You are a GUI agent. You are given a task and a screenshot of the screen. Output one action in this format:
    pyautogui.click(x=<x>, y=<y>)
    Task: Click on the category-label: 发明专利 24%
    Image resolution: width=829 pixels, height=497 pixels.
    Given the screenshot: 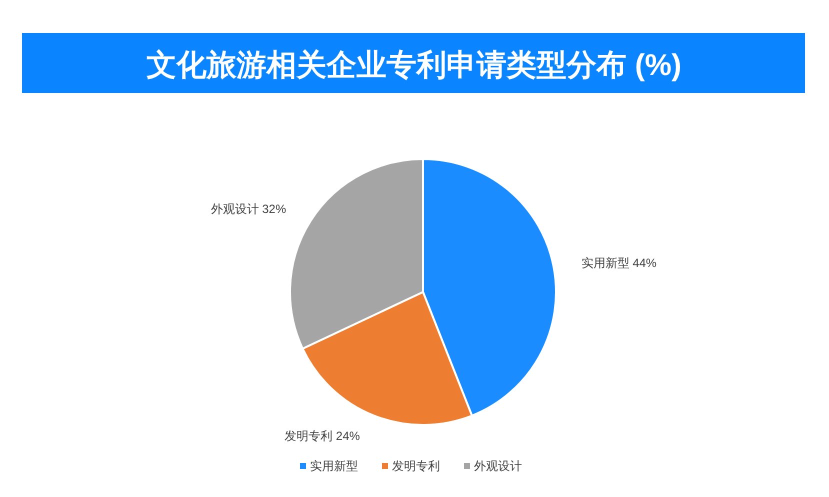 What is the action you would take?
    pyautogui.click(x=322, y=436)
    